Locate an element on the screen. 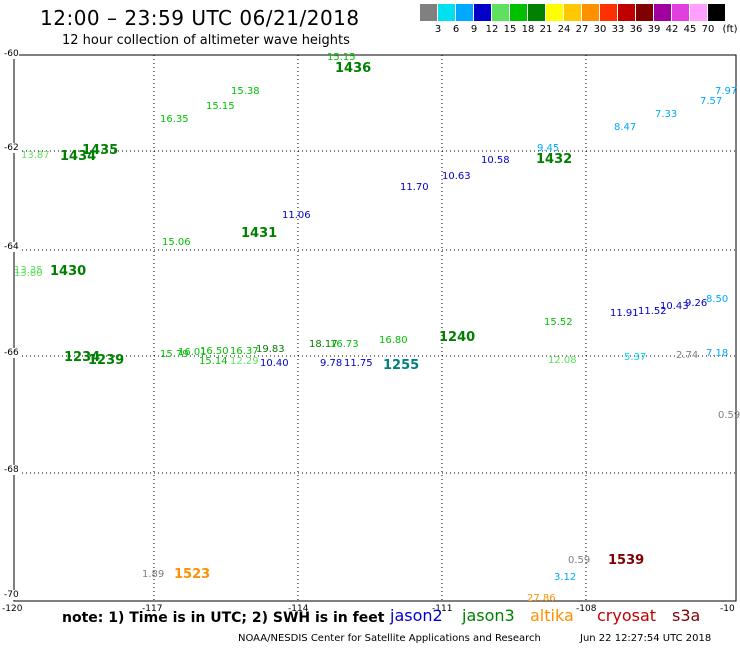 Image resolution: width=740 pixels, height=650 pixels. swh-value: 10.63 is located at coordinates (456, 176).